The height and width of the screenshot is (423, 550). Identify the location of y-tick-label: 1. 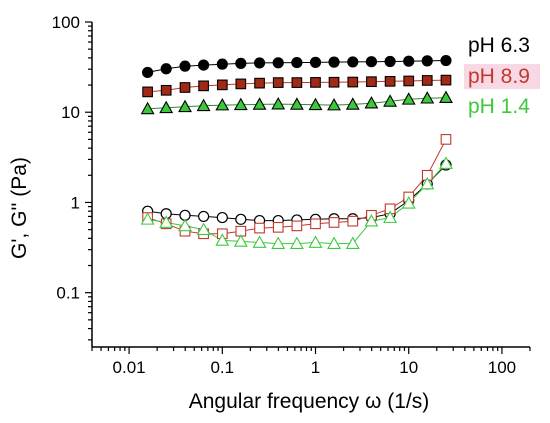
(75, 202).